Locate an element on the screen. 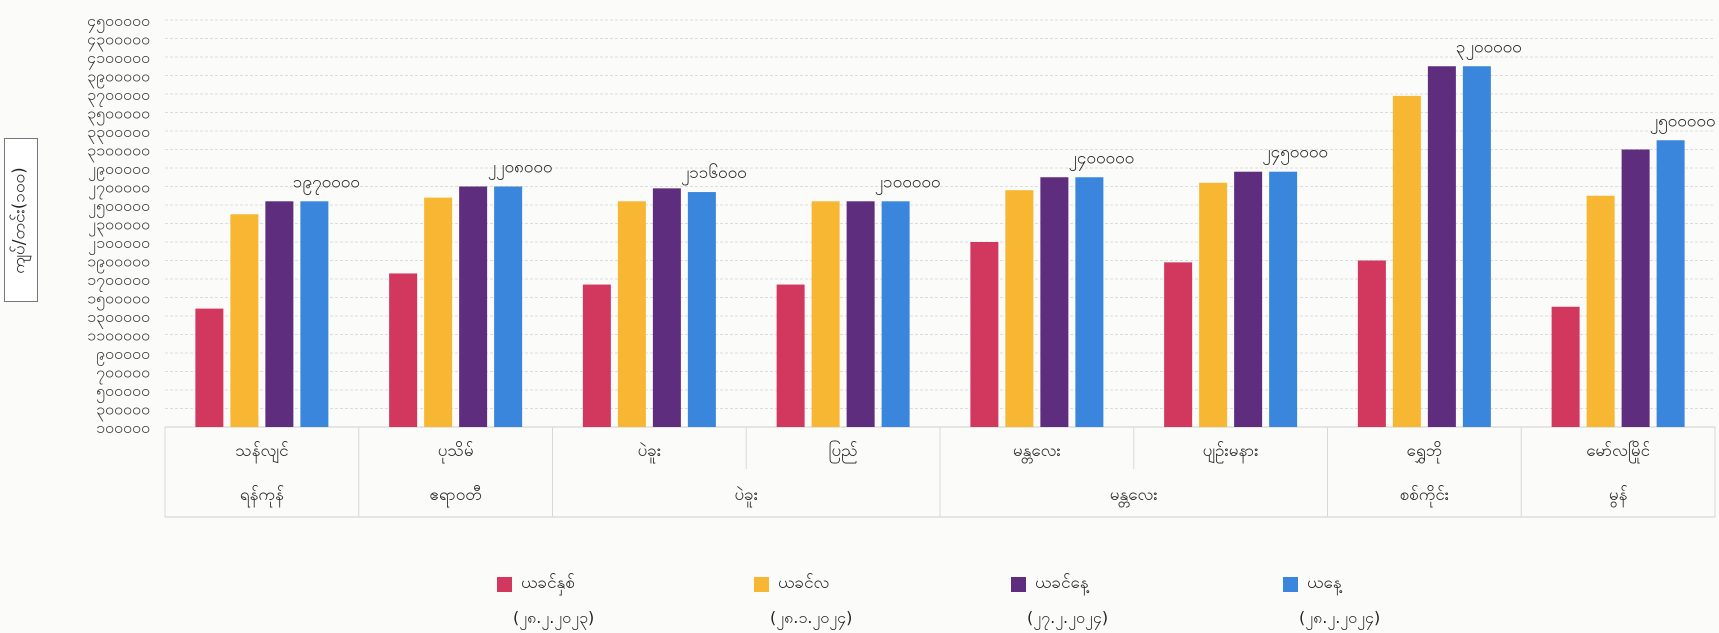 This screenshot has height=633, width=1719. y-axis-label-box: ကျပ်/တင်း(၁၀၀) is located at coordinates (21, 220).